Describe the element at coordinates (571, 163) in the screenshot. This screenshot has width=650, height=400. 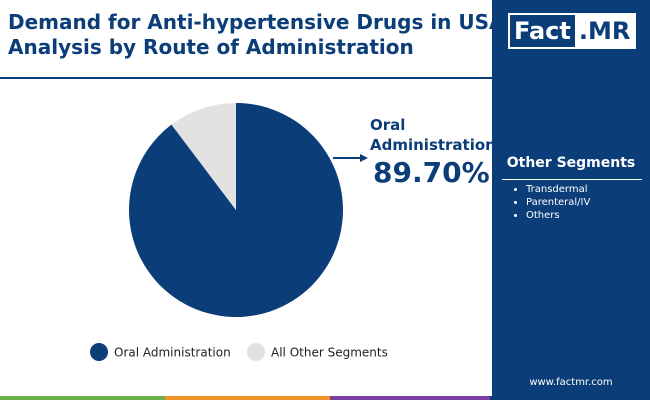
I see `sidebar-title: Other Segments` at that location.